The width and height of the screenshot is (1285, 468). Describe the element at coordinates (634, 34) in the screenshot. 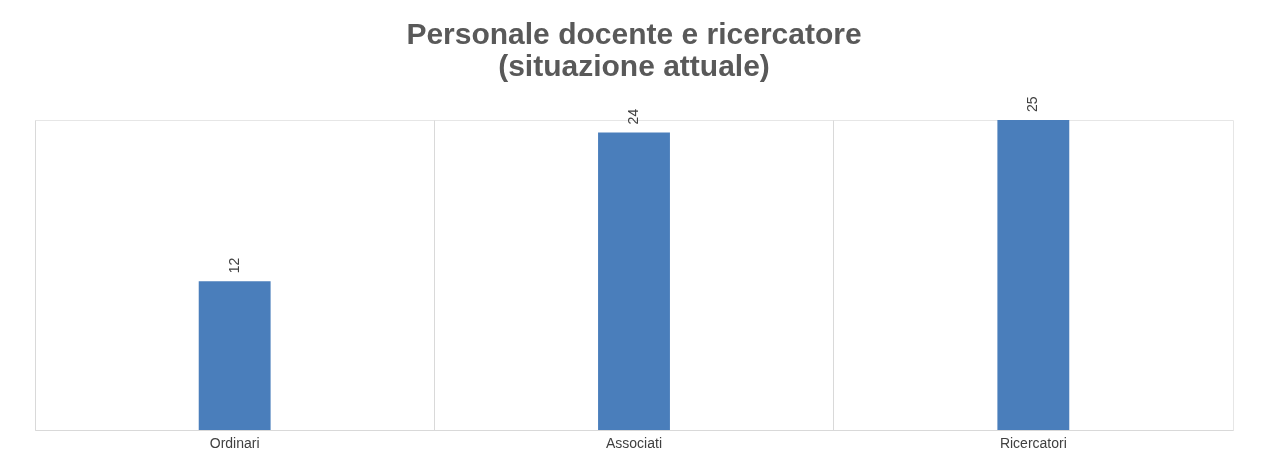

I see `text: Personale docente e ricercatore` at that location.